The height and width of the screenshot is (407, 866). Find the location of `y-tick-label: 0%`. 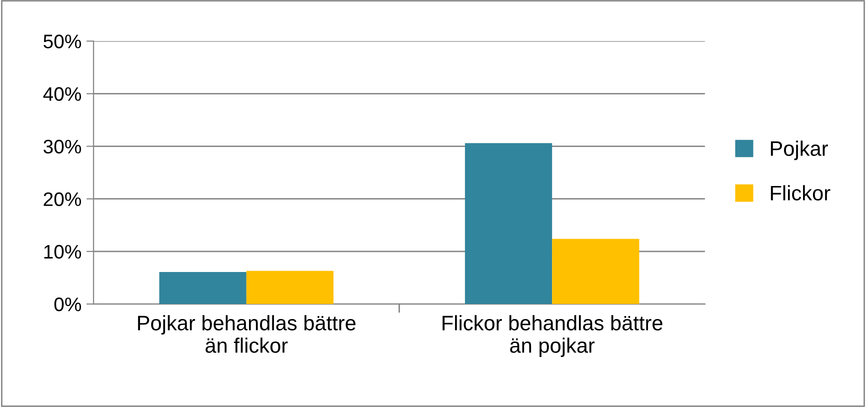

y-tick-label: 0% is located at coordinates (68, 304).